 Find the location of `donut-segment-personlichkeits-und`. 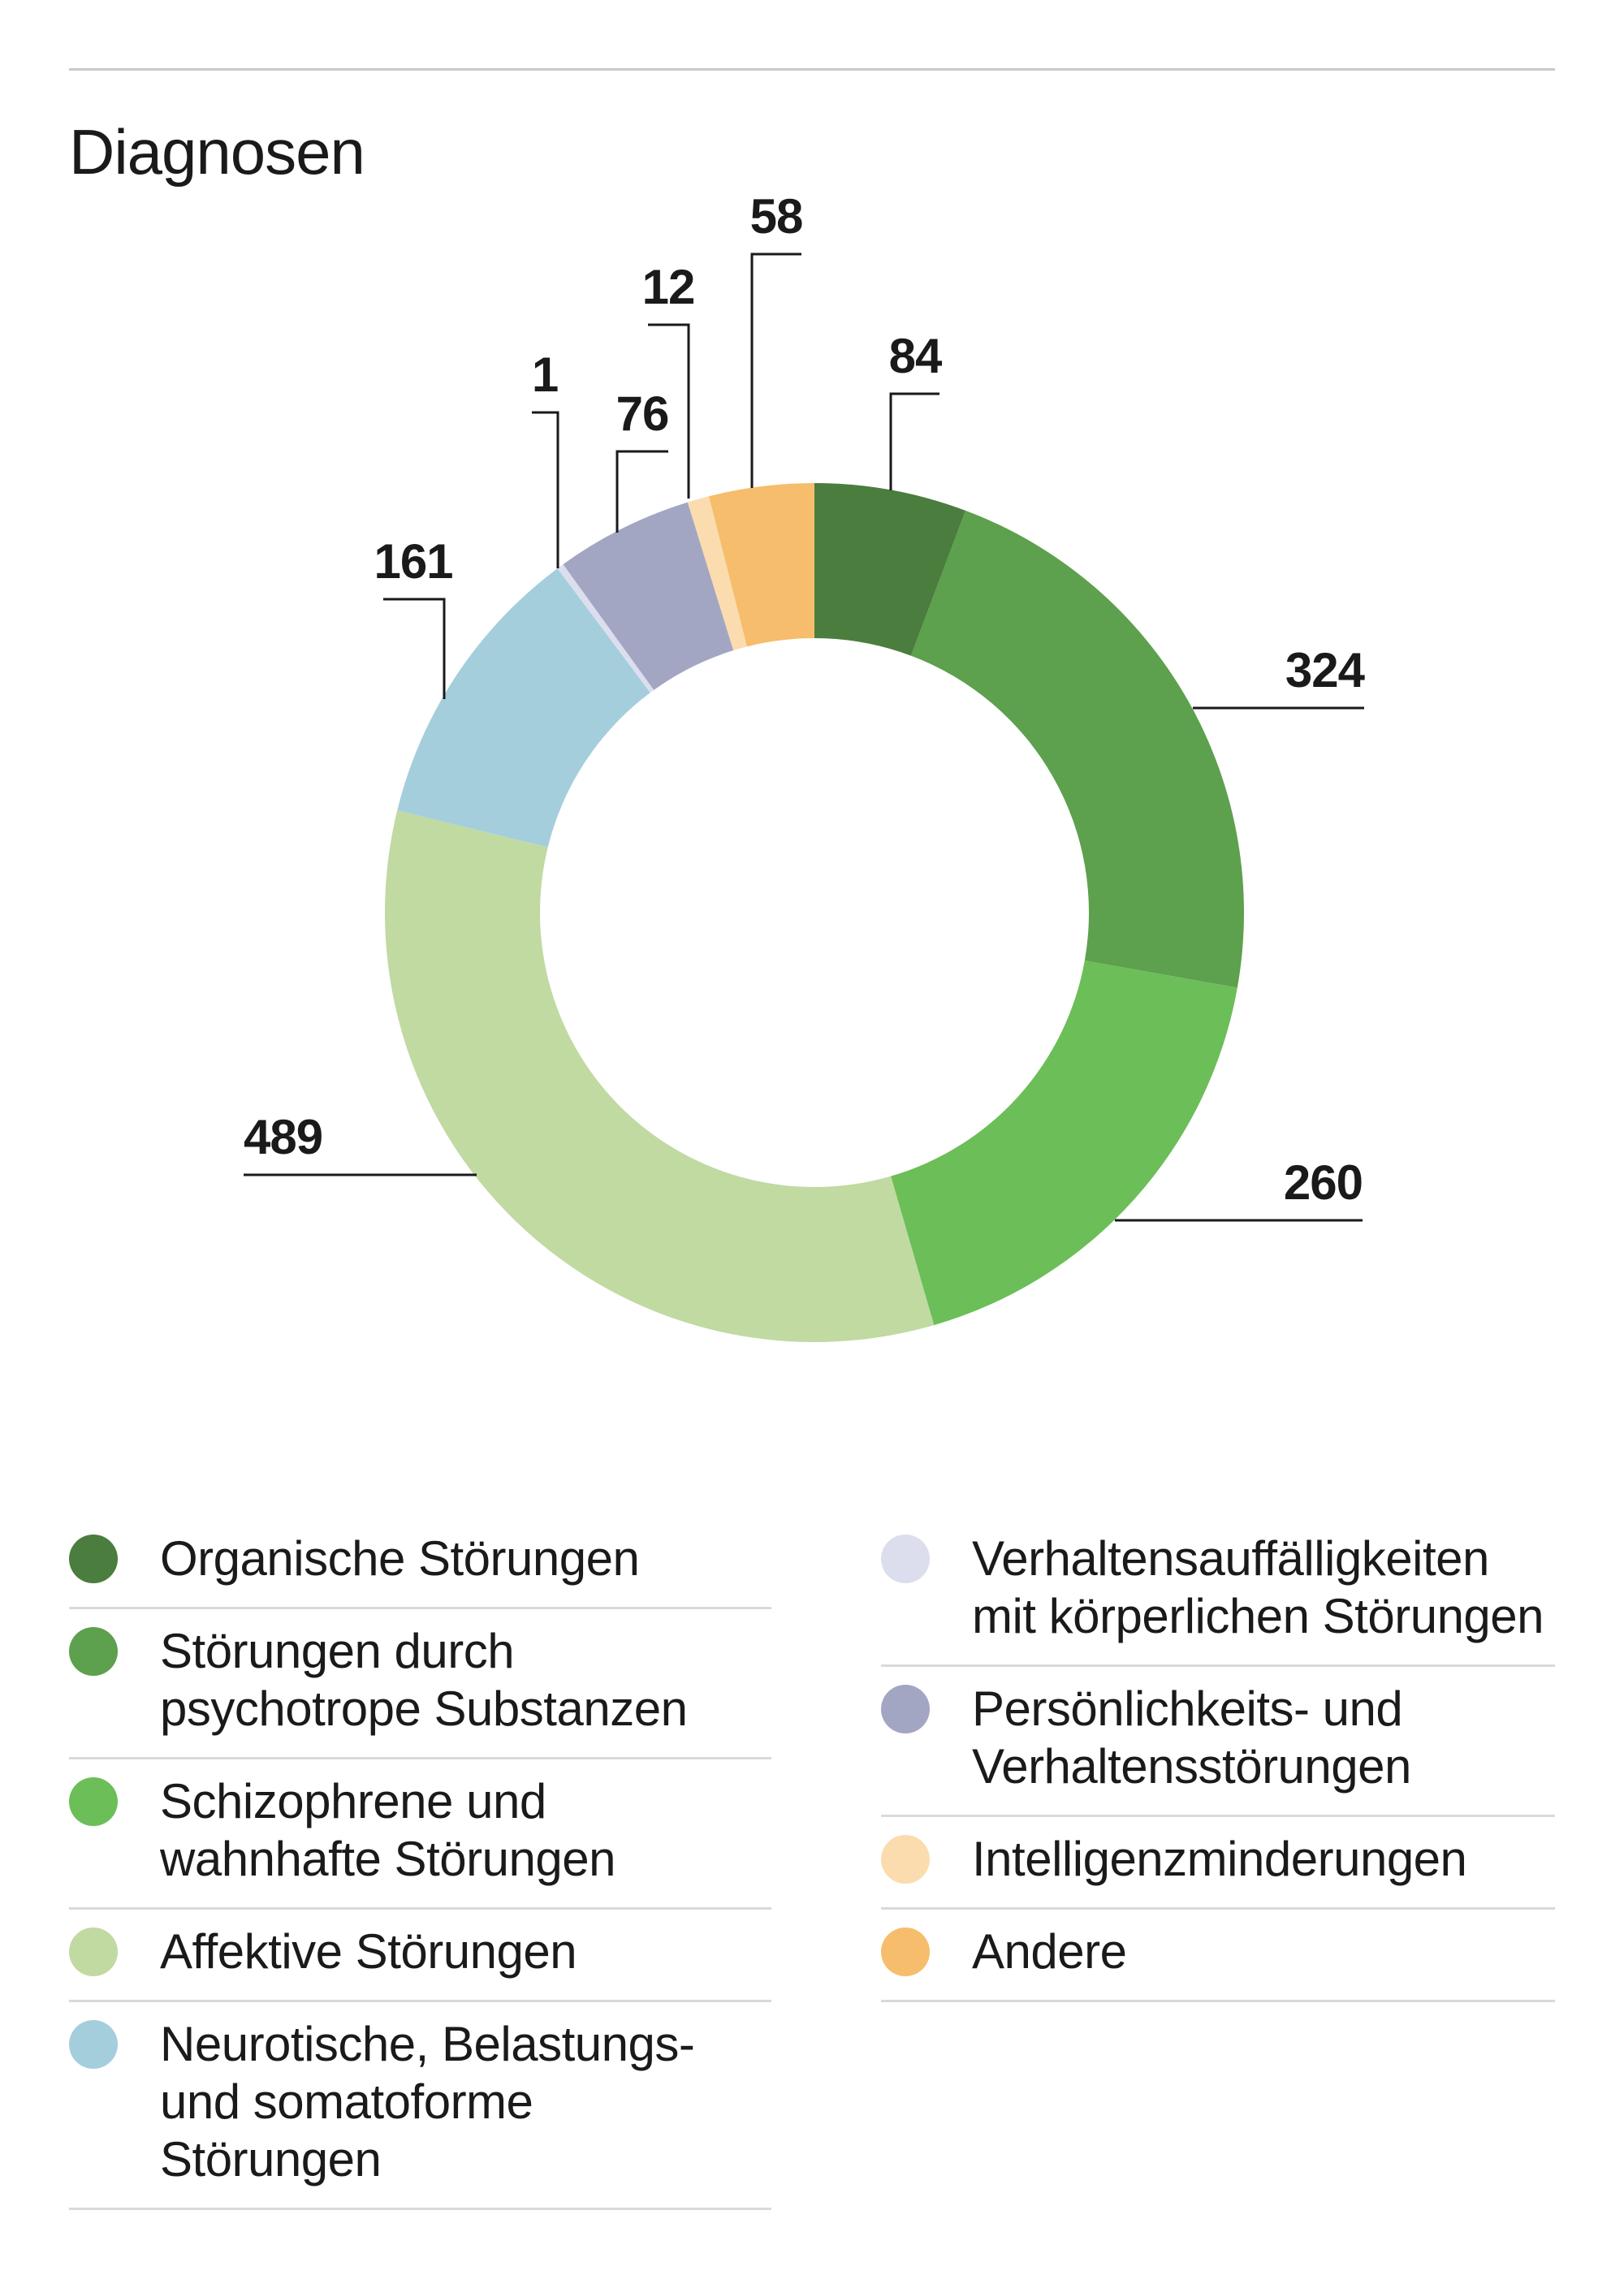

donut-segment-personlichkeits-und is located at coordinates (649, 596).